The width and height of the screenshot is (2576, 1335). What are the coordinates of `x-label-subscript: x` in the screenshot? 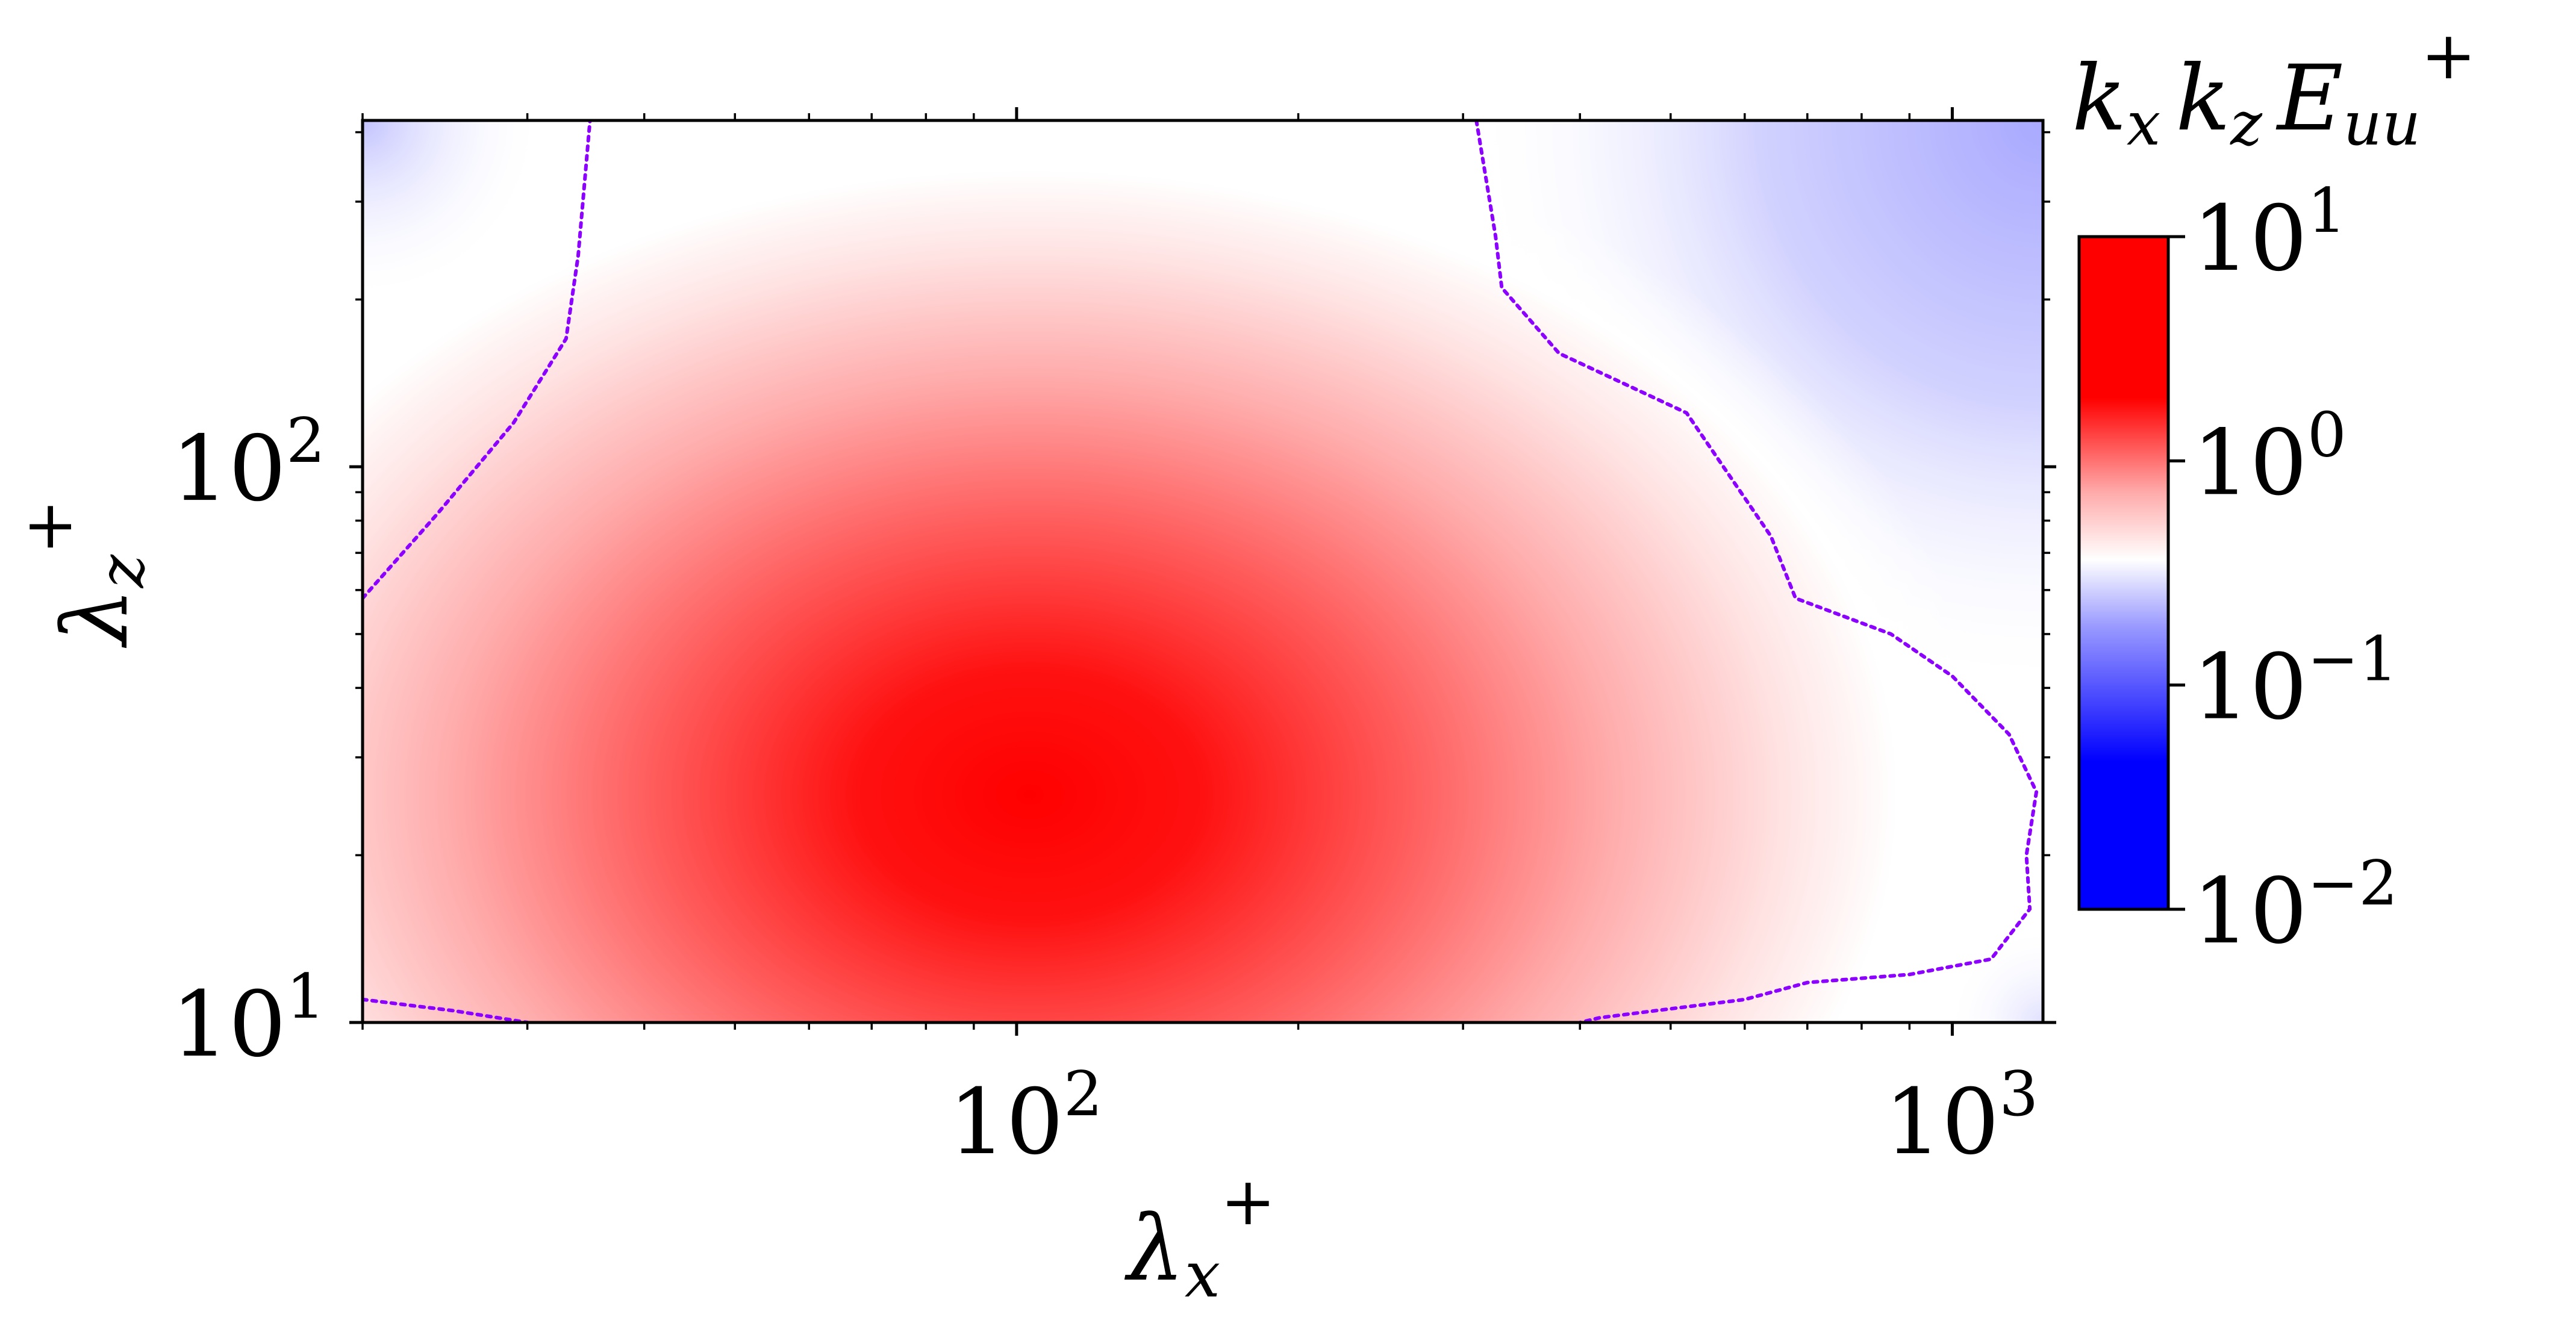 It's located at (1202, 1275).